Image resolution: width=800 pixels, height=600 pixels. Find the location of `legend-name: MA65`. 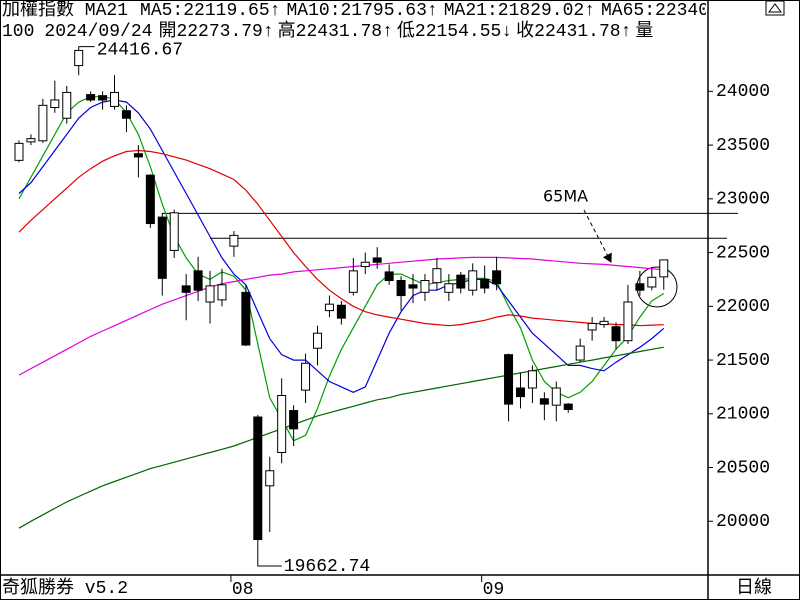

legend-name: MA65 is located at coordinates (622, 11).